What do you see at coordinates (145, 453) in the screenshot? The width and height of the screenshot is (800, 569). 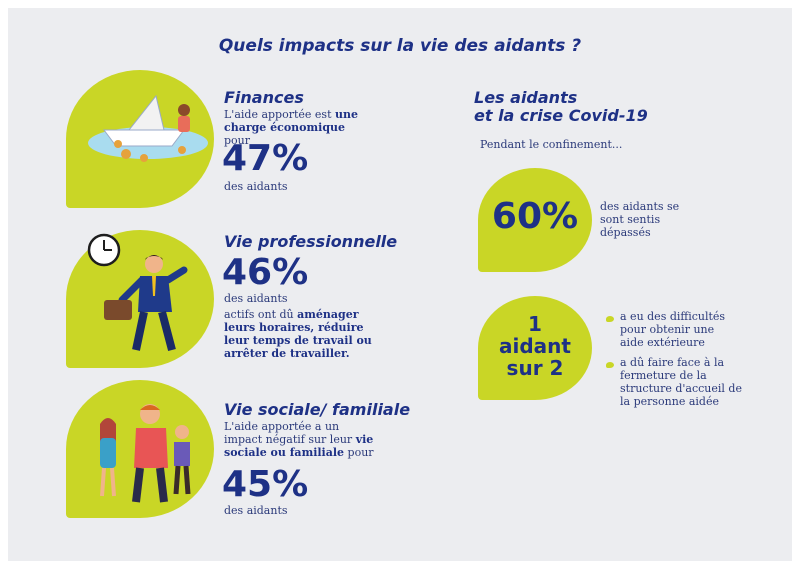 I see `family-illustration` at bounding box center [145, 453].